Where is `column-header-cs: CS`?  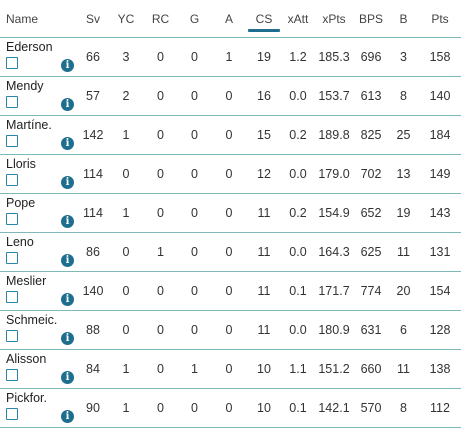
column-header-cs: CS is located at coordinates (264, 19).